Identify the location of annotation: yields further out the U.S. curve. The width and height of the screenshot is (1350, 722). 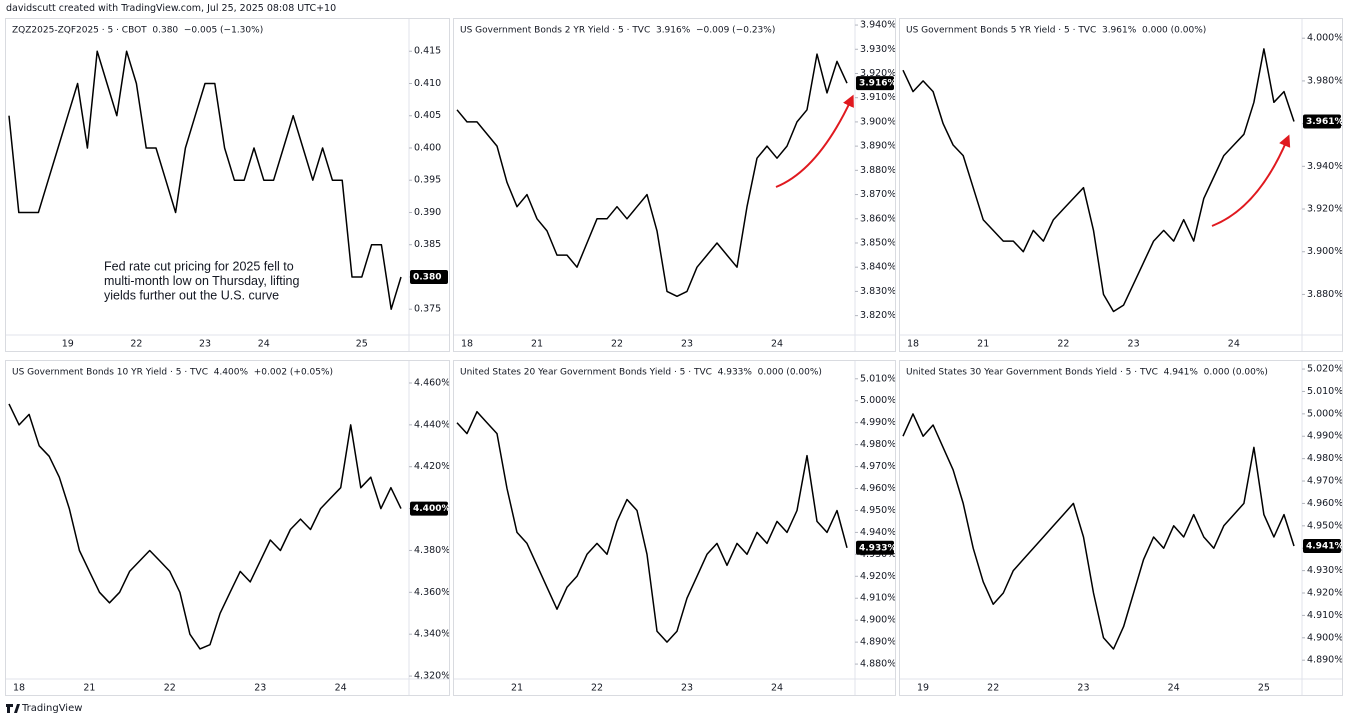
(191, 295).